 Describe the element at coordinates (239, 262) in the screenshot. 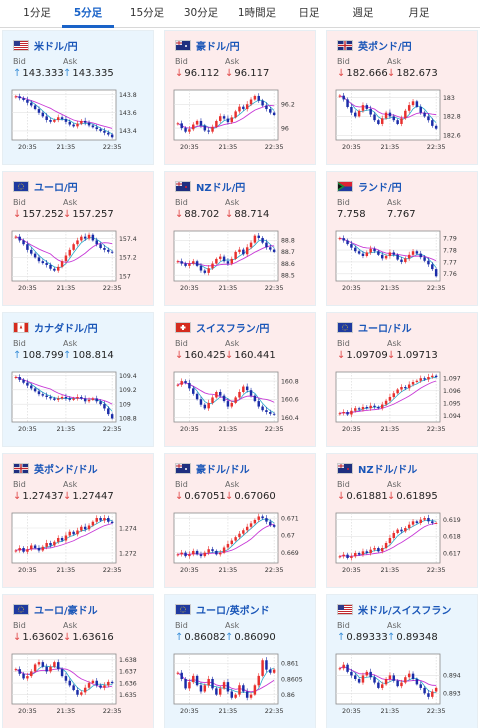

I see `chart-container: 20:35 21:35 22:35 88.8 88.7 88.6 88.5` at that location.